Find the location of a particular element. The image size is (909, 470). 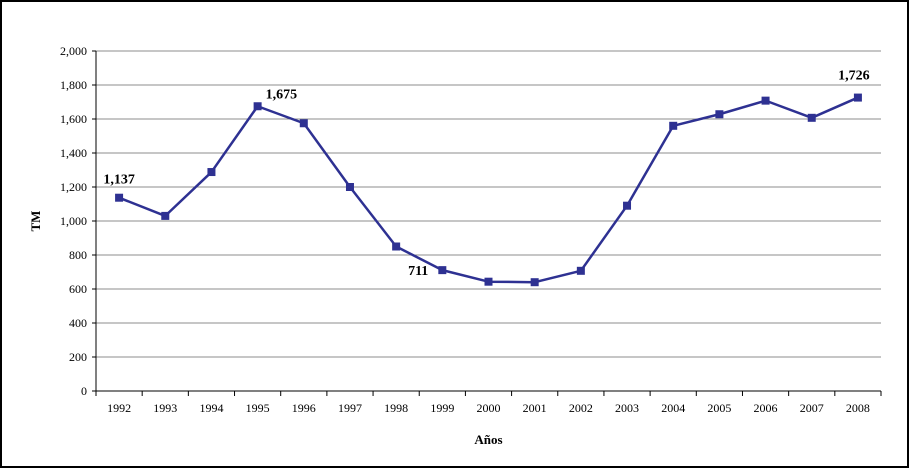

data-label: 1,726 is located at coordinates (854, 76).